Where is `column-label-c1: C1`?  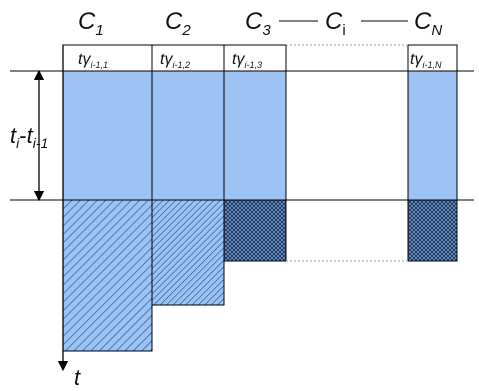 column-label-c1: C1 is located at coordinates (91, 23).